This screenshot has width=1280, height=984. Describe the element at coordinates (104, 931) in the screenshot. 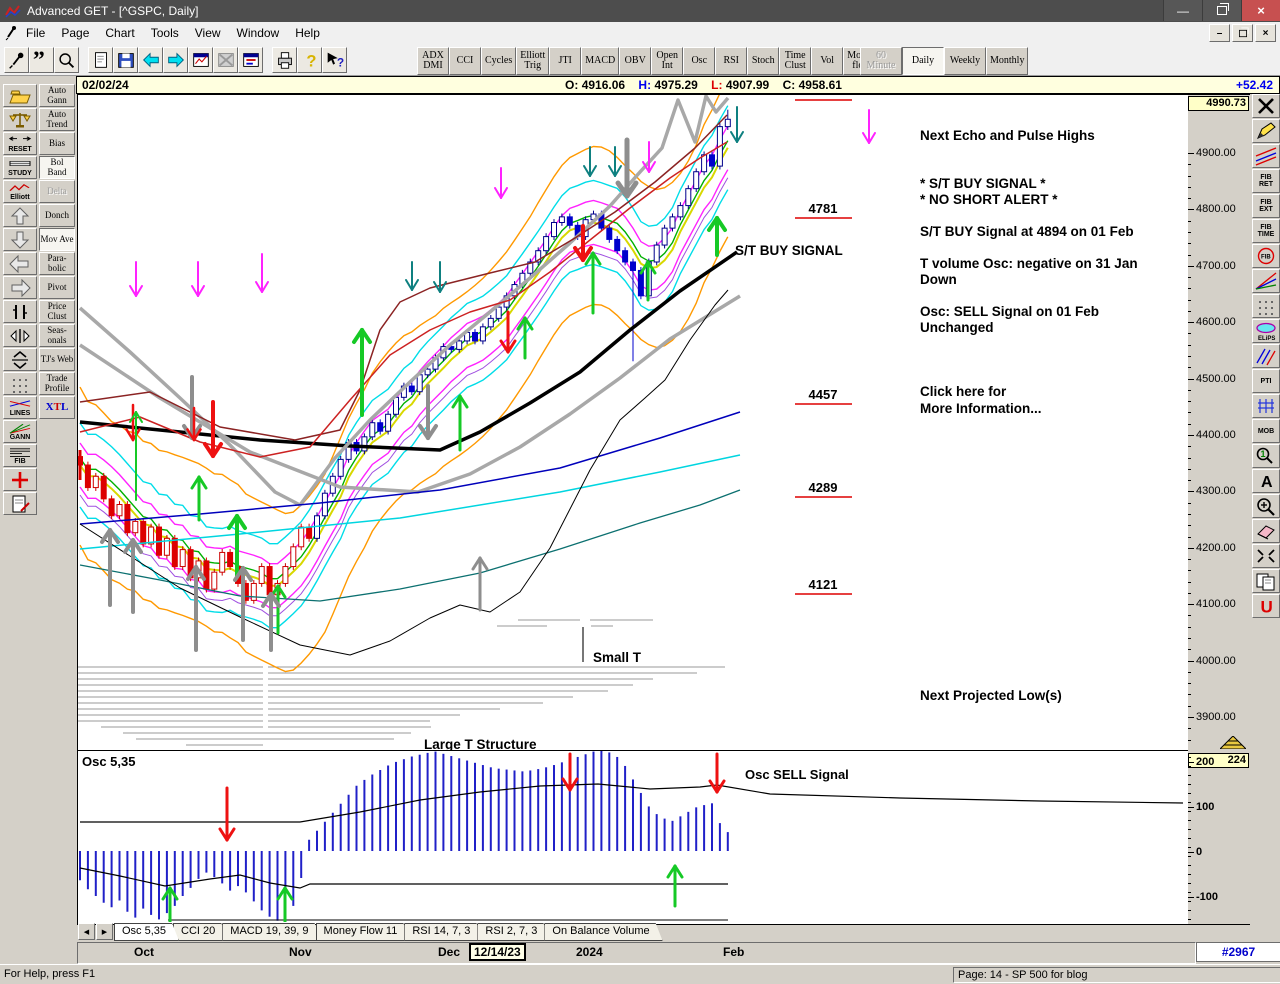

I see `tabs-scroll-right-button: ▶` at that location.